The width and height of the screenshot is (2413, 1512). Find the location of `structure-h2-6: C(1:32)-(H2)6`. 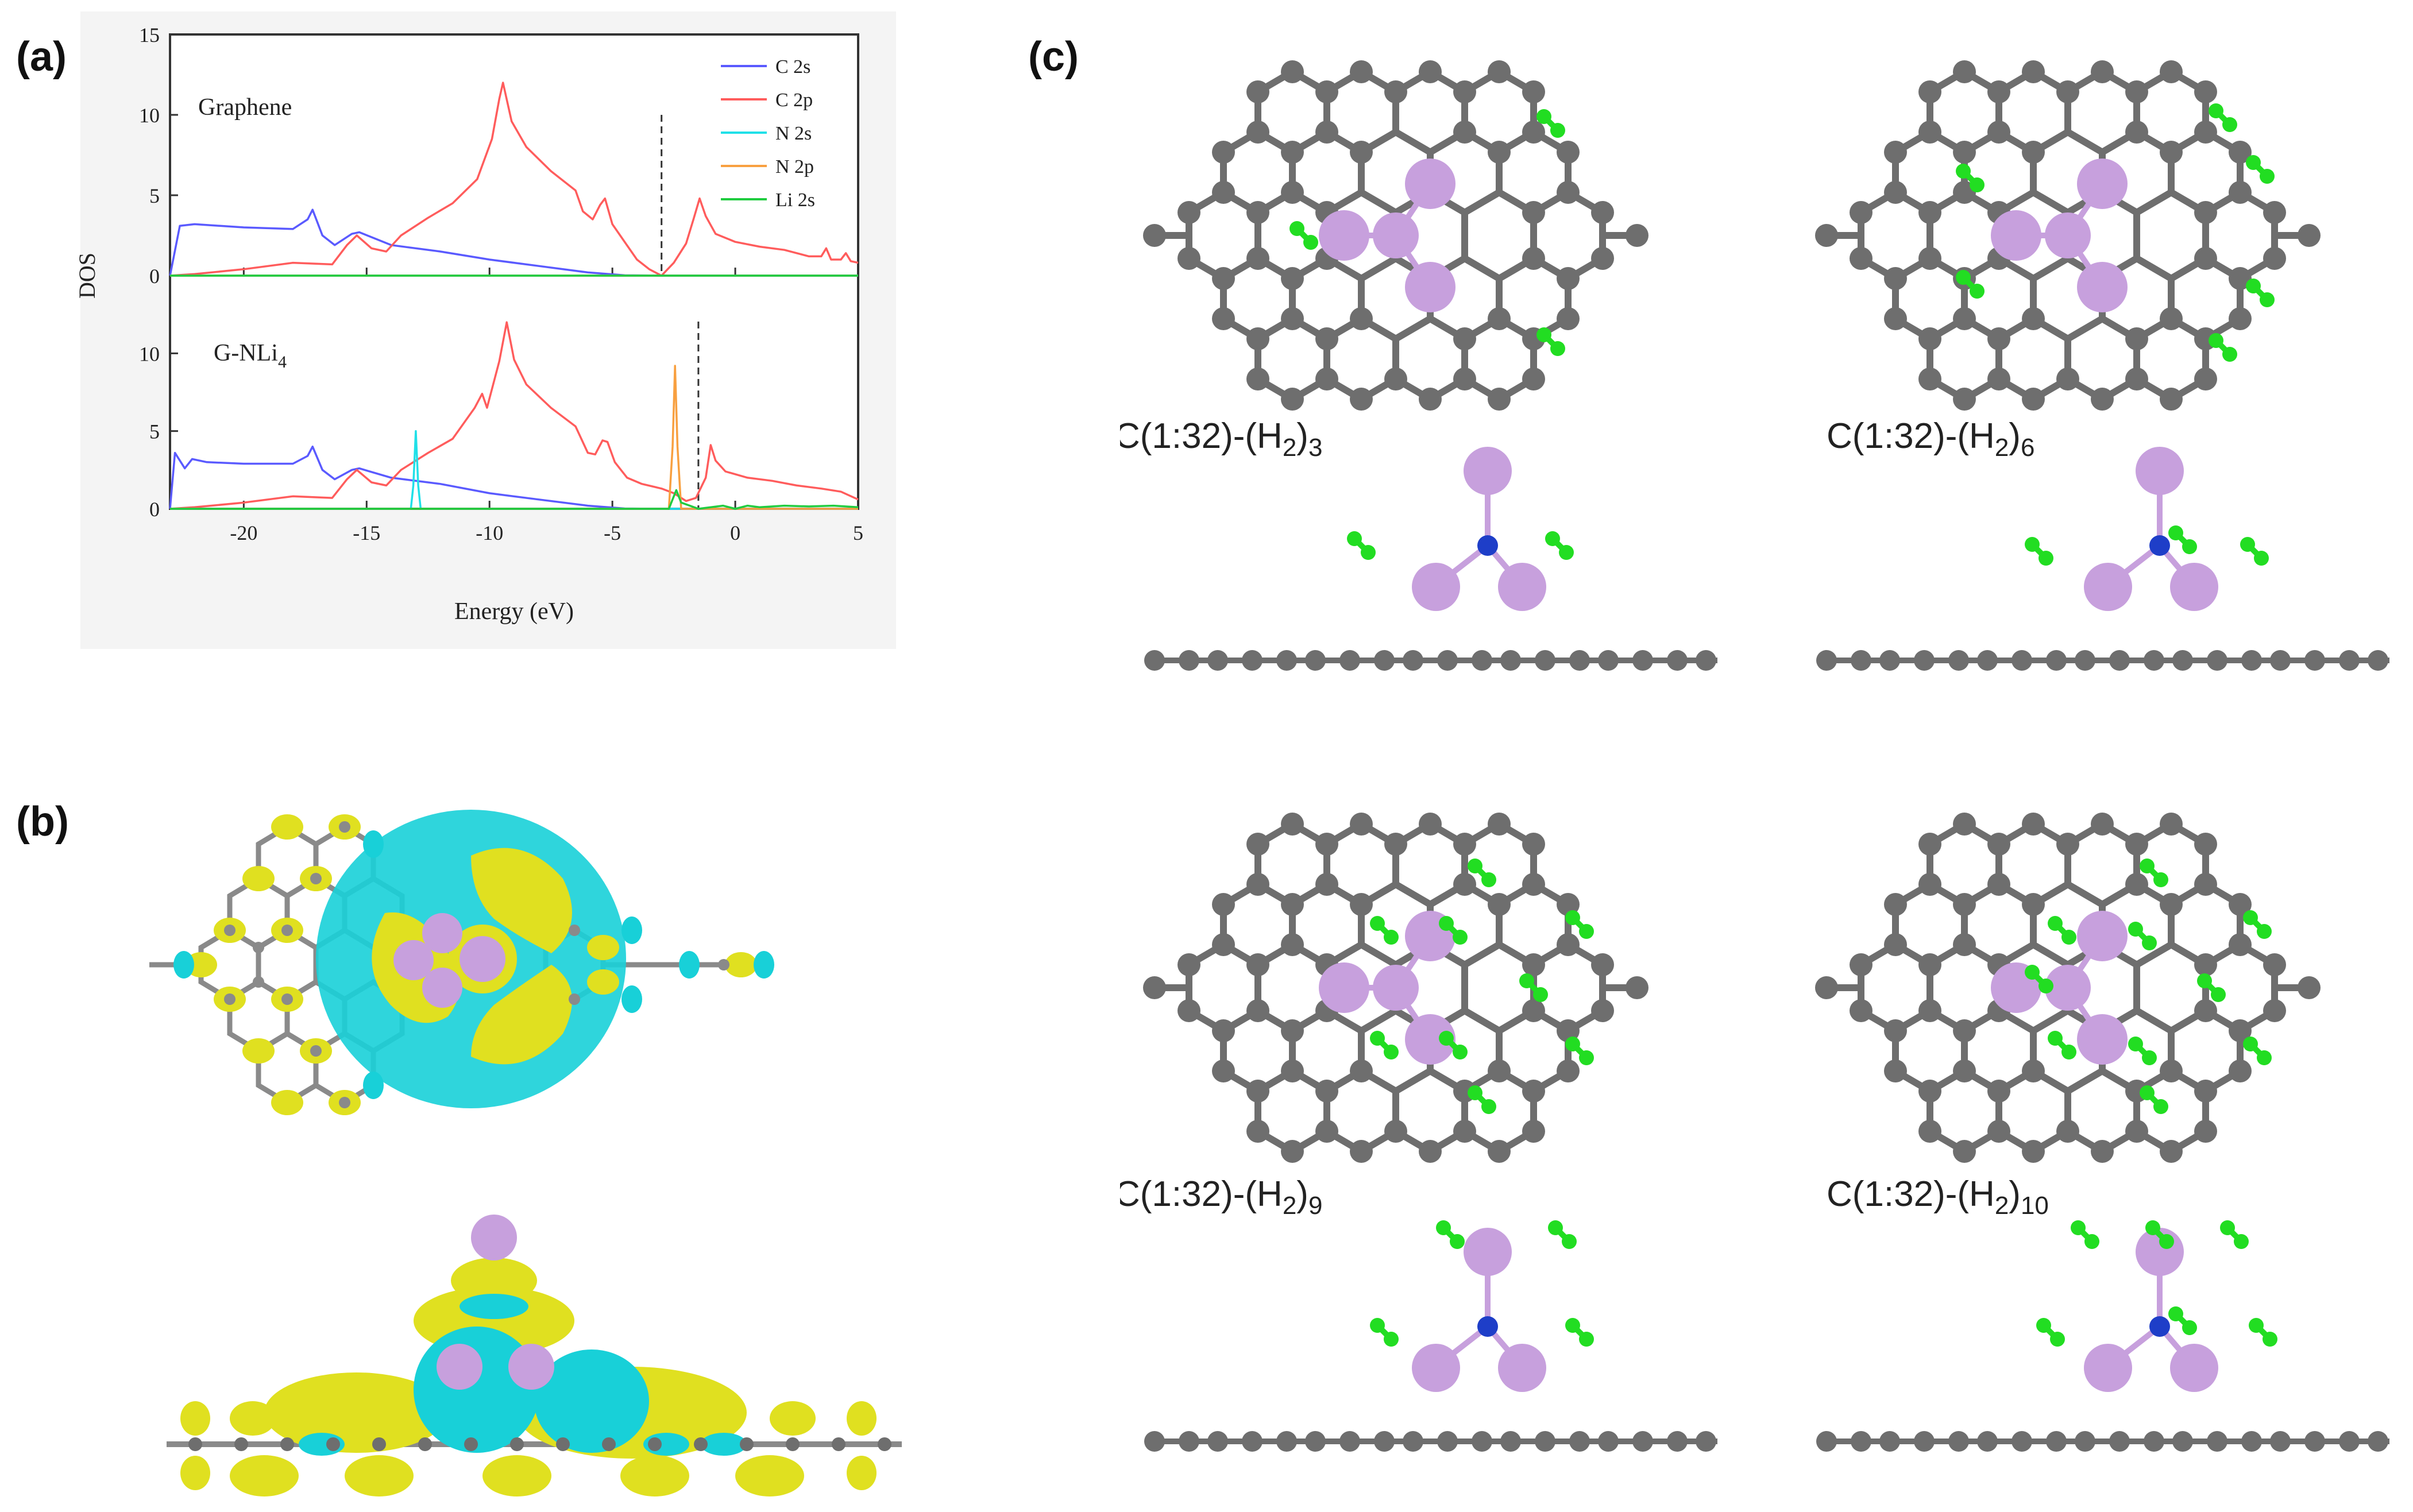

structure-h2-6: C(1:32)-(H2)6 is located at coordinates (2102, 365).